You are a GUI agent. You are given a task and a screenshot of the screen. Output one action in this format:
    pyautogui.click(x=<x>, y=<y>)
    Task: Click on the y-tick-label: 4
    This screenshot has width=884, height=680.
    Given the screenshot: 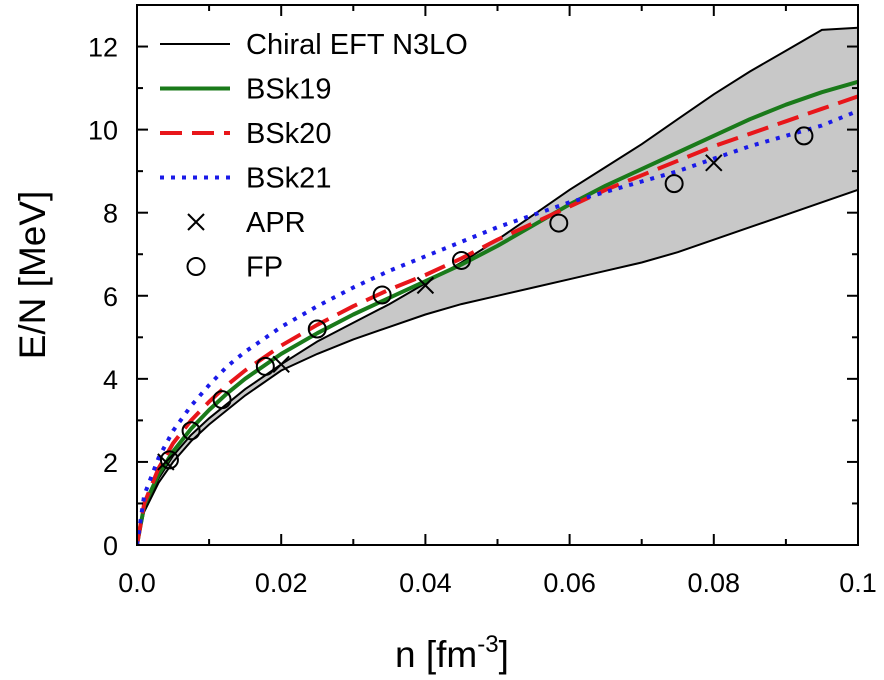 What is the action you would take?
    pyautogui.click(x=110, y=380)
    